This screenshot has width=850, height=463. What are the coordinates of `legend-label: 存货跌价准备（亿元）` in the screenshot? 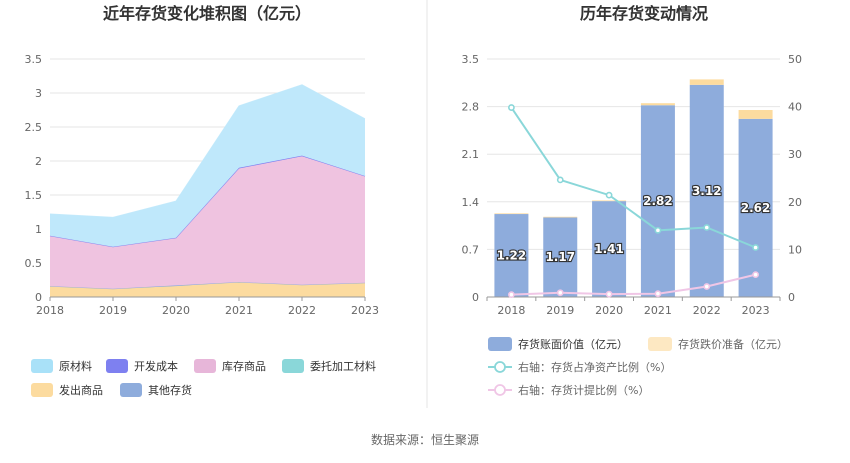 It's located at (733, 344).